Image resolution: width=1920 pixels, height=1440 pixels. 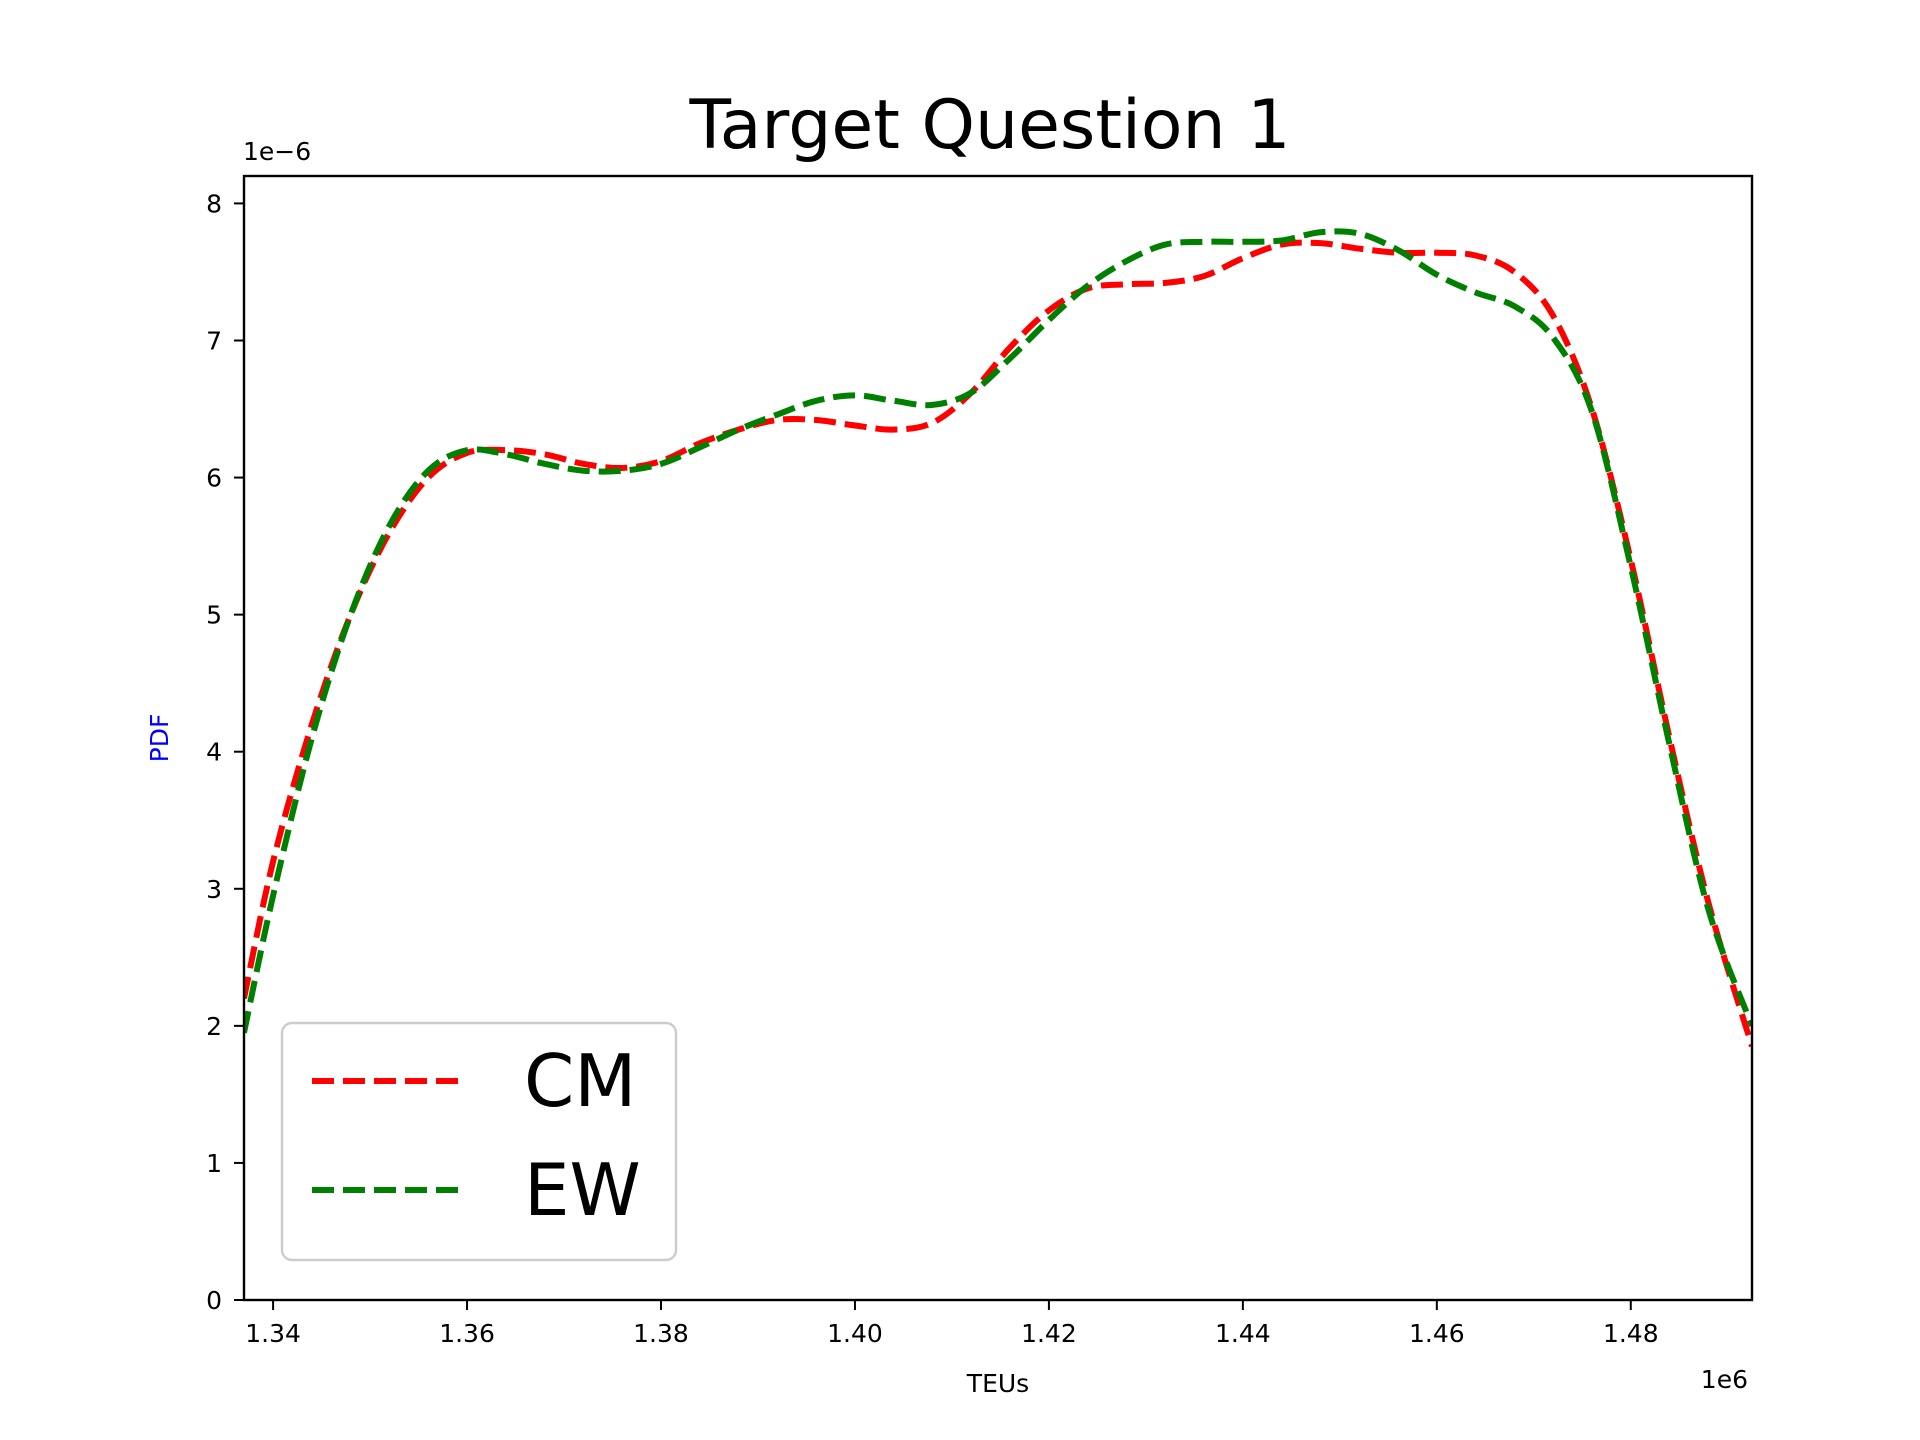 I want to click on x-tick-label: 1.36, so click(x=467, y=1333).